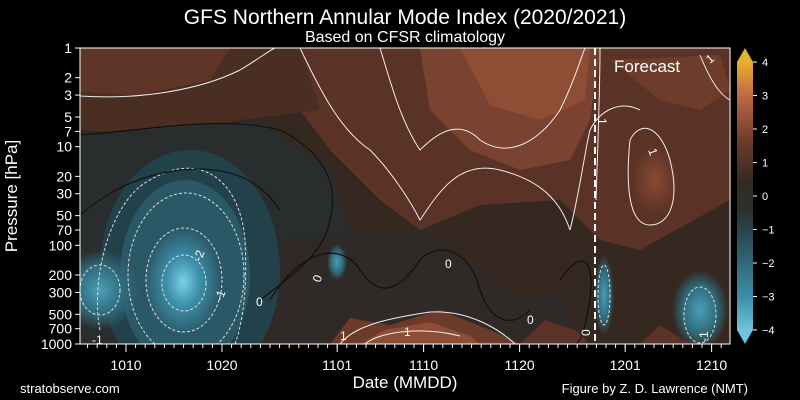 Image resolution: width=800 pixels, height=400 pixels. I want to click on colorbar-tick-label: −2, so click(768, 264).